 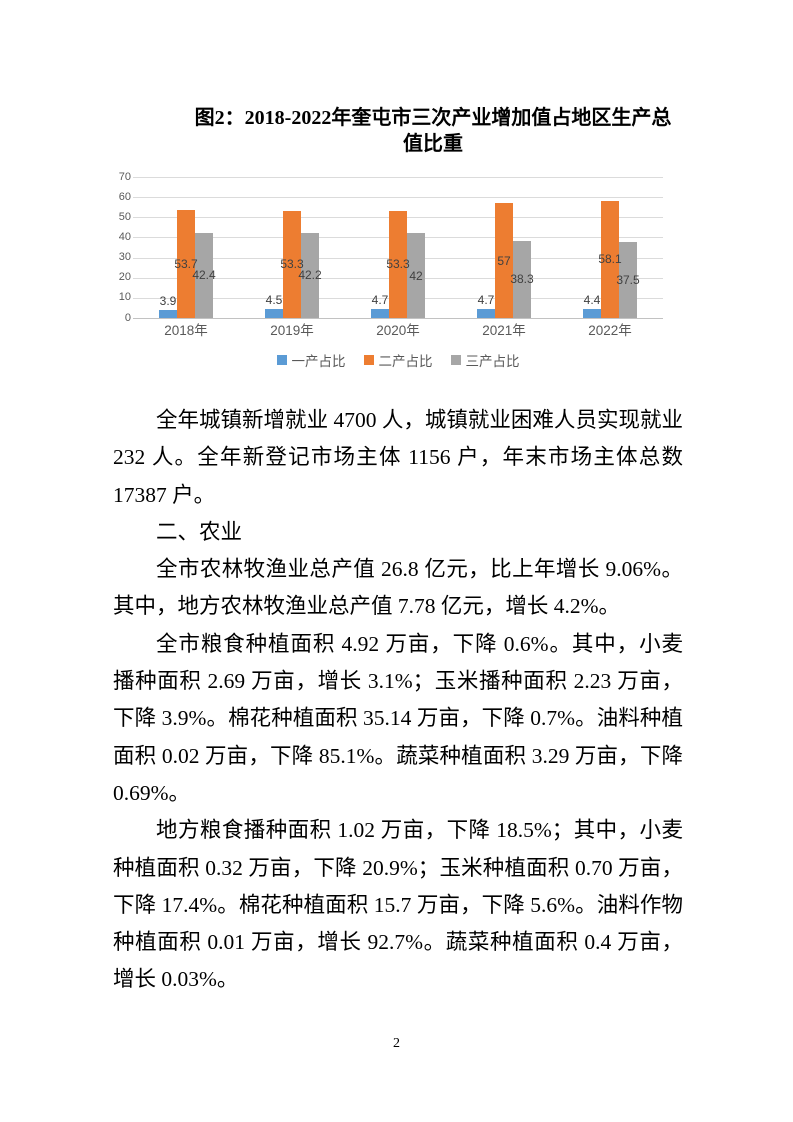 What do you see at coordinates (124, 176) in the screenshot?
I see `y-axis-tick-label: 70` at bounding box center [124, 176].